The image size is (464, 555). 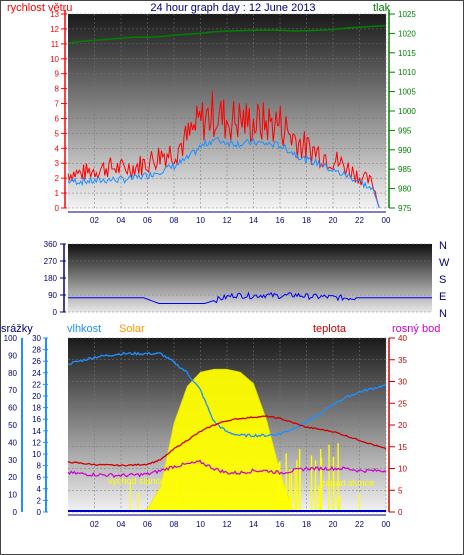 I want to click on wind-direction-line, so click(x=250, y=297).